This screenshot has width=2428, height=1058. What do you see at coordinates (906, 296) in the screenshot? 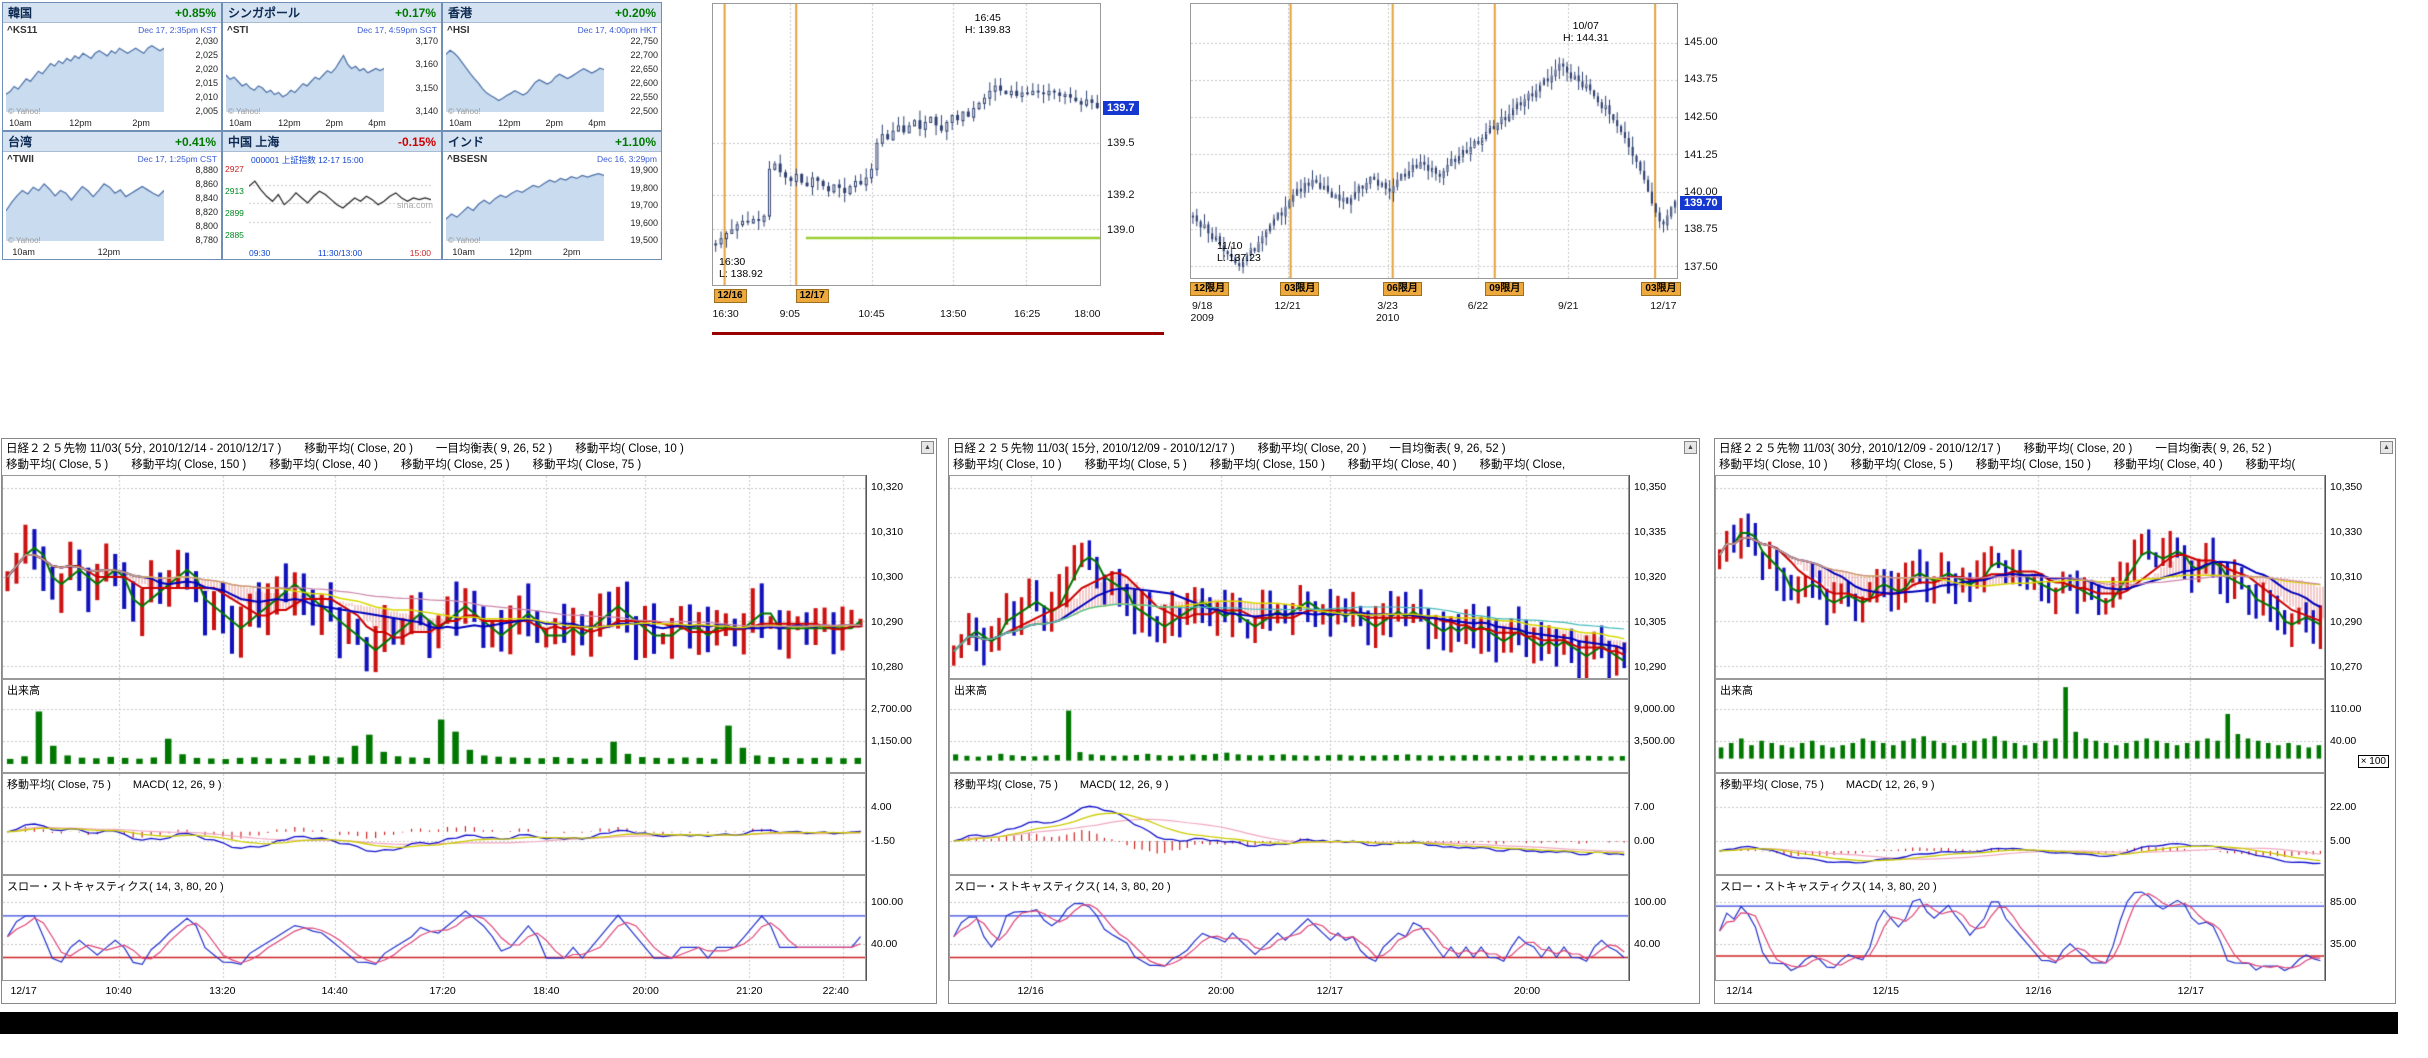
I see `session-label-row: 12/16 12/17` at bounding box center [906, 296].